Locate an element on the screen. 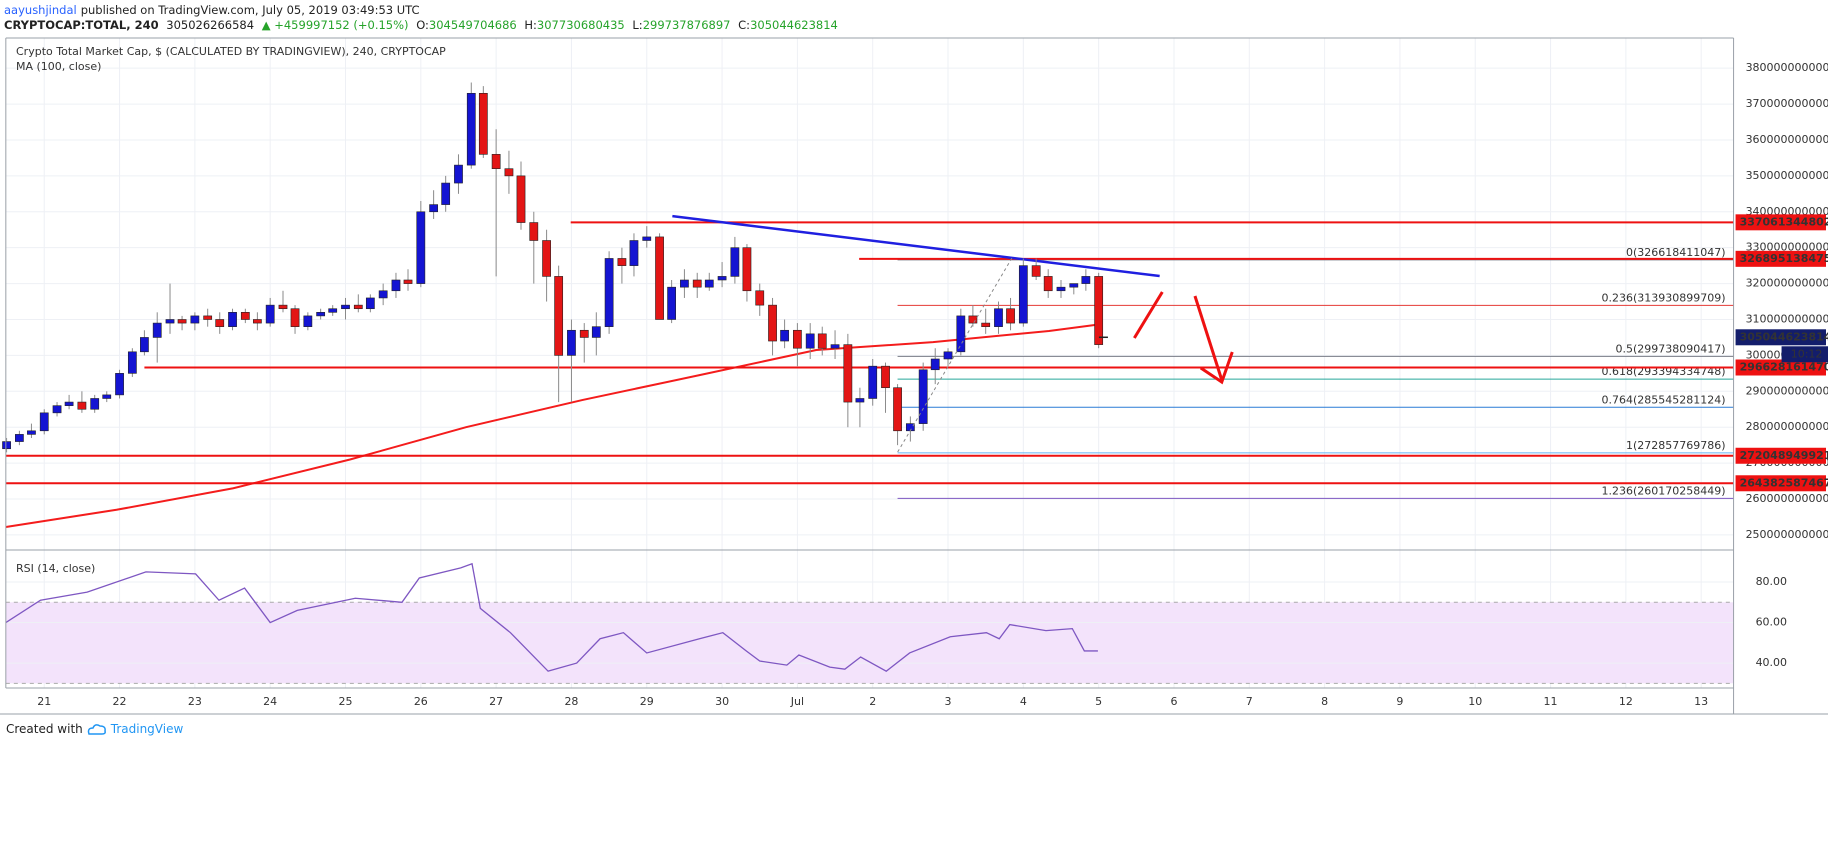  x-tick-label: 7 is located at coordinates (1249, 701).